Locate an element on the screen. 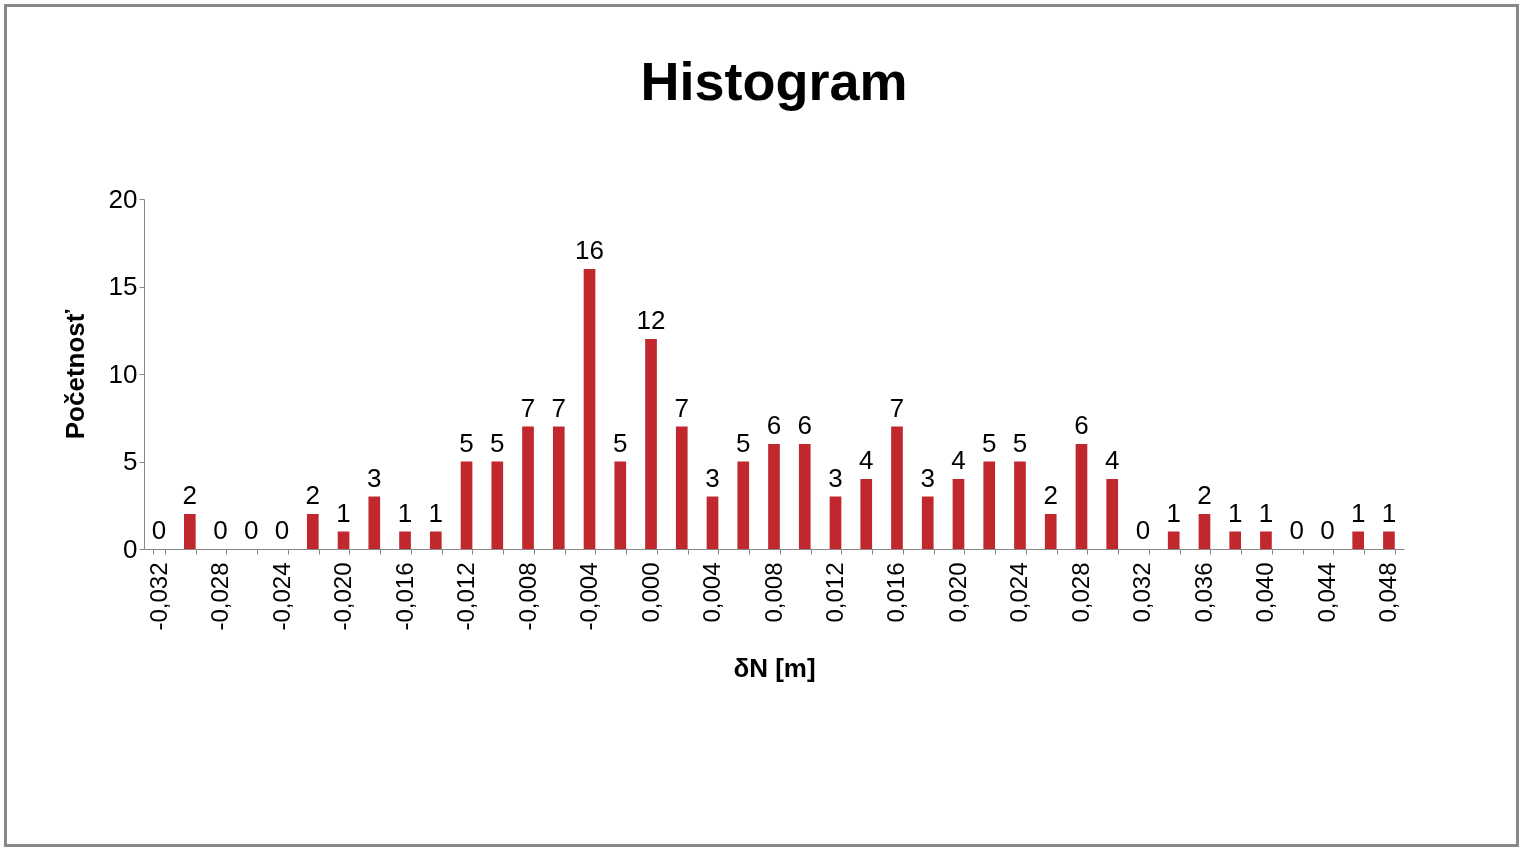 Image resolution: width=1529 pixels, height=855 pixels. x-tick-label: 0,044 is located at coordinates (1326, 592).